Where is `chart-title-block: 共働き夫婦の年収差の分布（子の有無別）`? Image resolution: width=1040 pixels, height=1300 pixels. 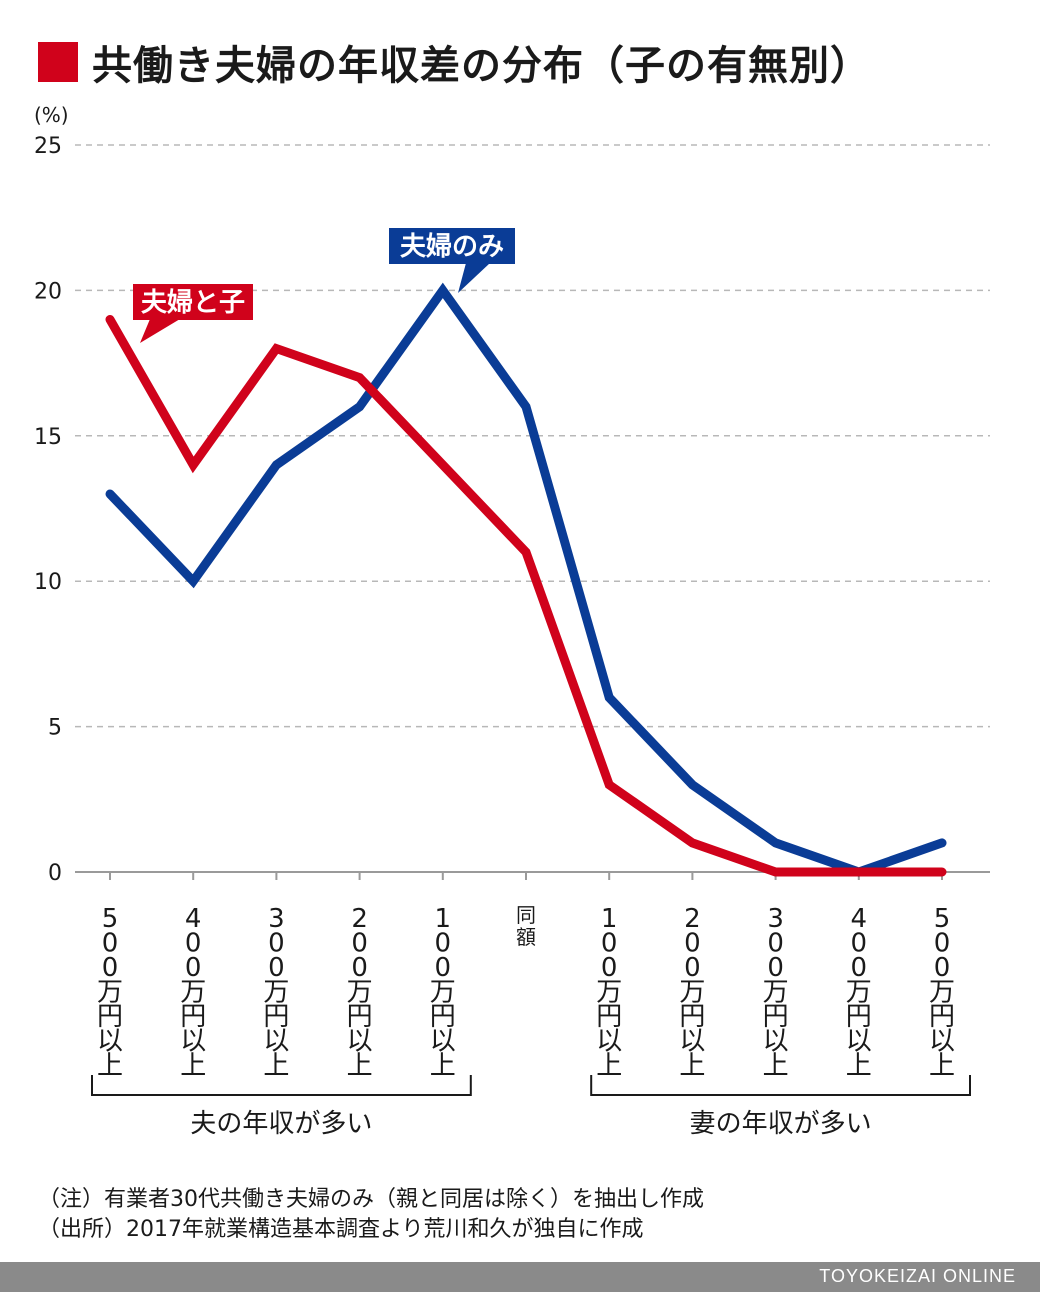
chart-title-block: 共働き夫婦の年収差の分布（子の有無別） is located at coordinates (454, 62).